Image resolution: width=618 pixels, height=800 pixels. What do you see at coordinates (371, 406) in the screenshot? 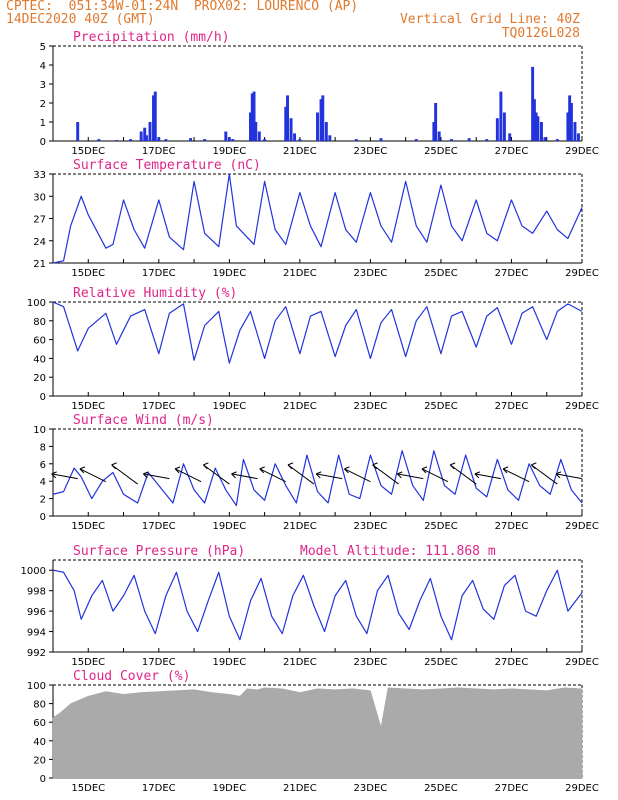
I see `rh-xtick-label: 23DEC` at bounding box center [371, 406].